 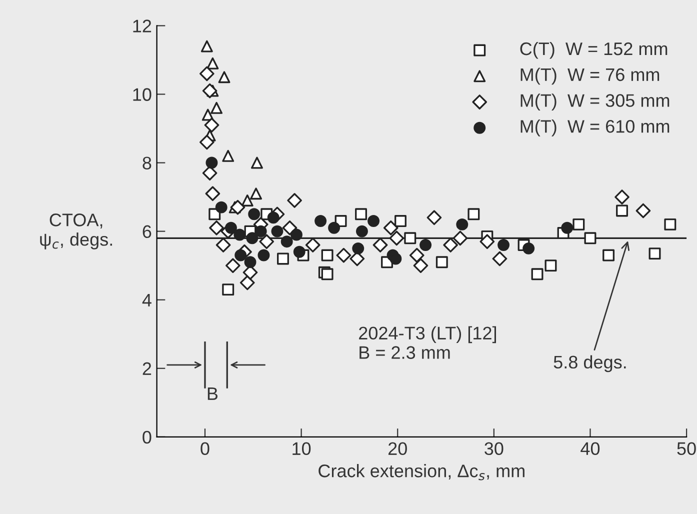 What do you see at coordinates (595, 128) in the screenshot?
I see `legend-label: M(T) W = 610 mm` at bounding box center [595, 128].